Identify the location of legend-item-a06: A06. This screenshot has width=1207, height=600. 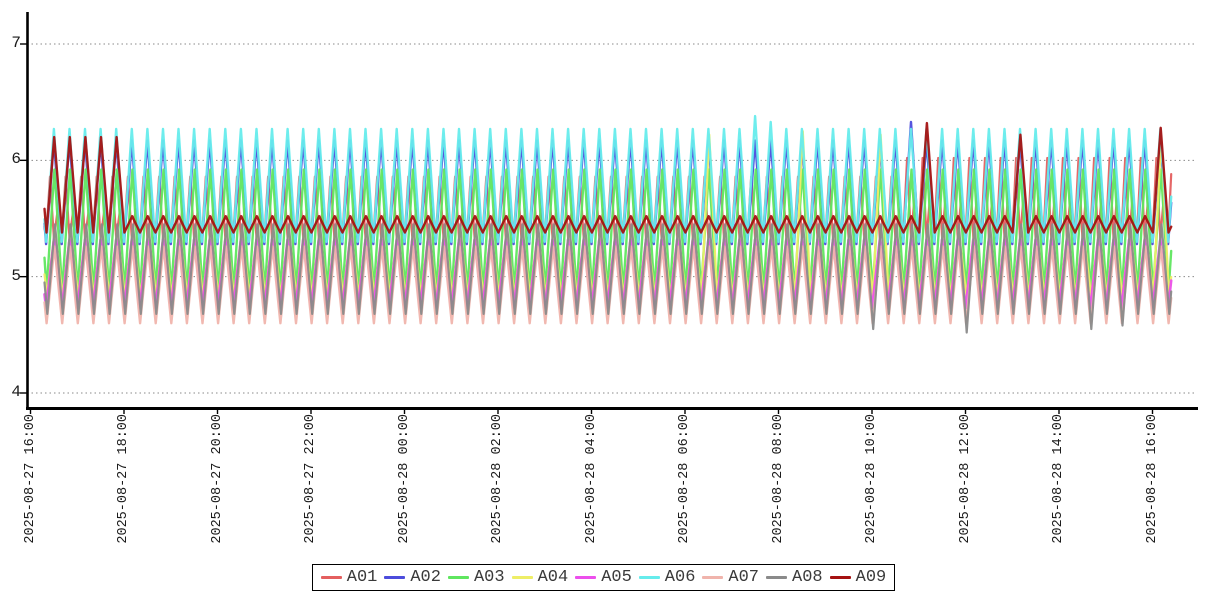
(667, 577).